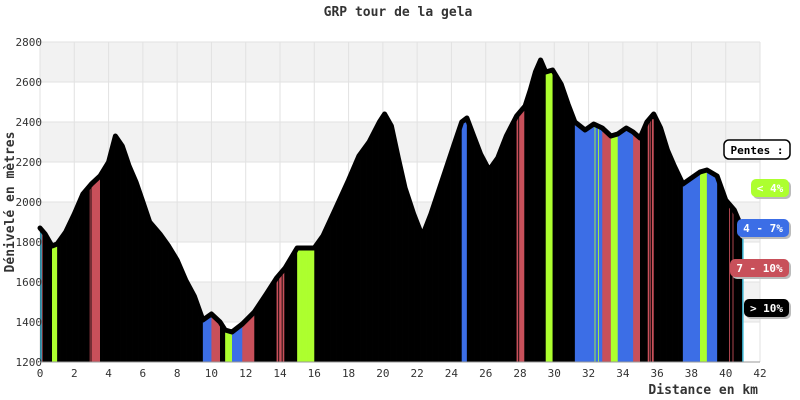  What do you see at coordinates (29, 242) in the screenshot?
I see `y-tick-label: 1800` at bounding box center [29, 242].